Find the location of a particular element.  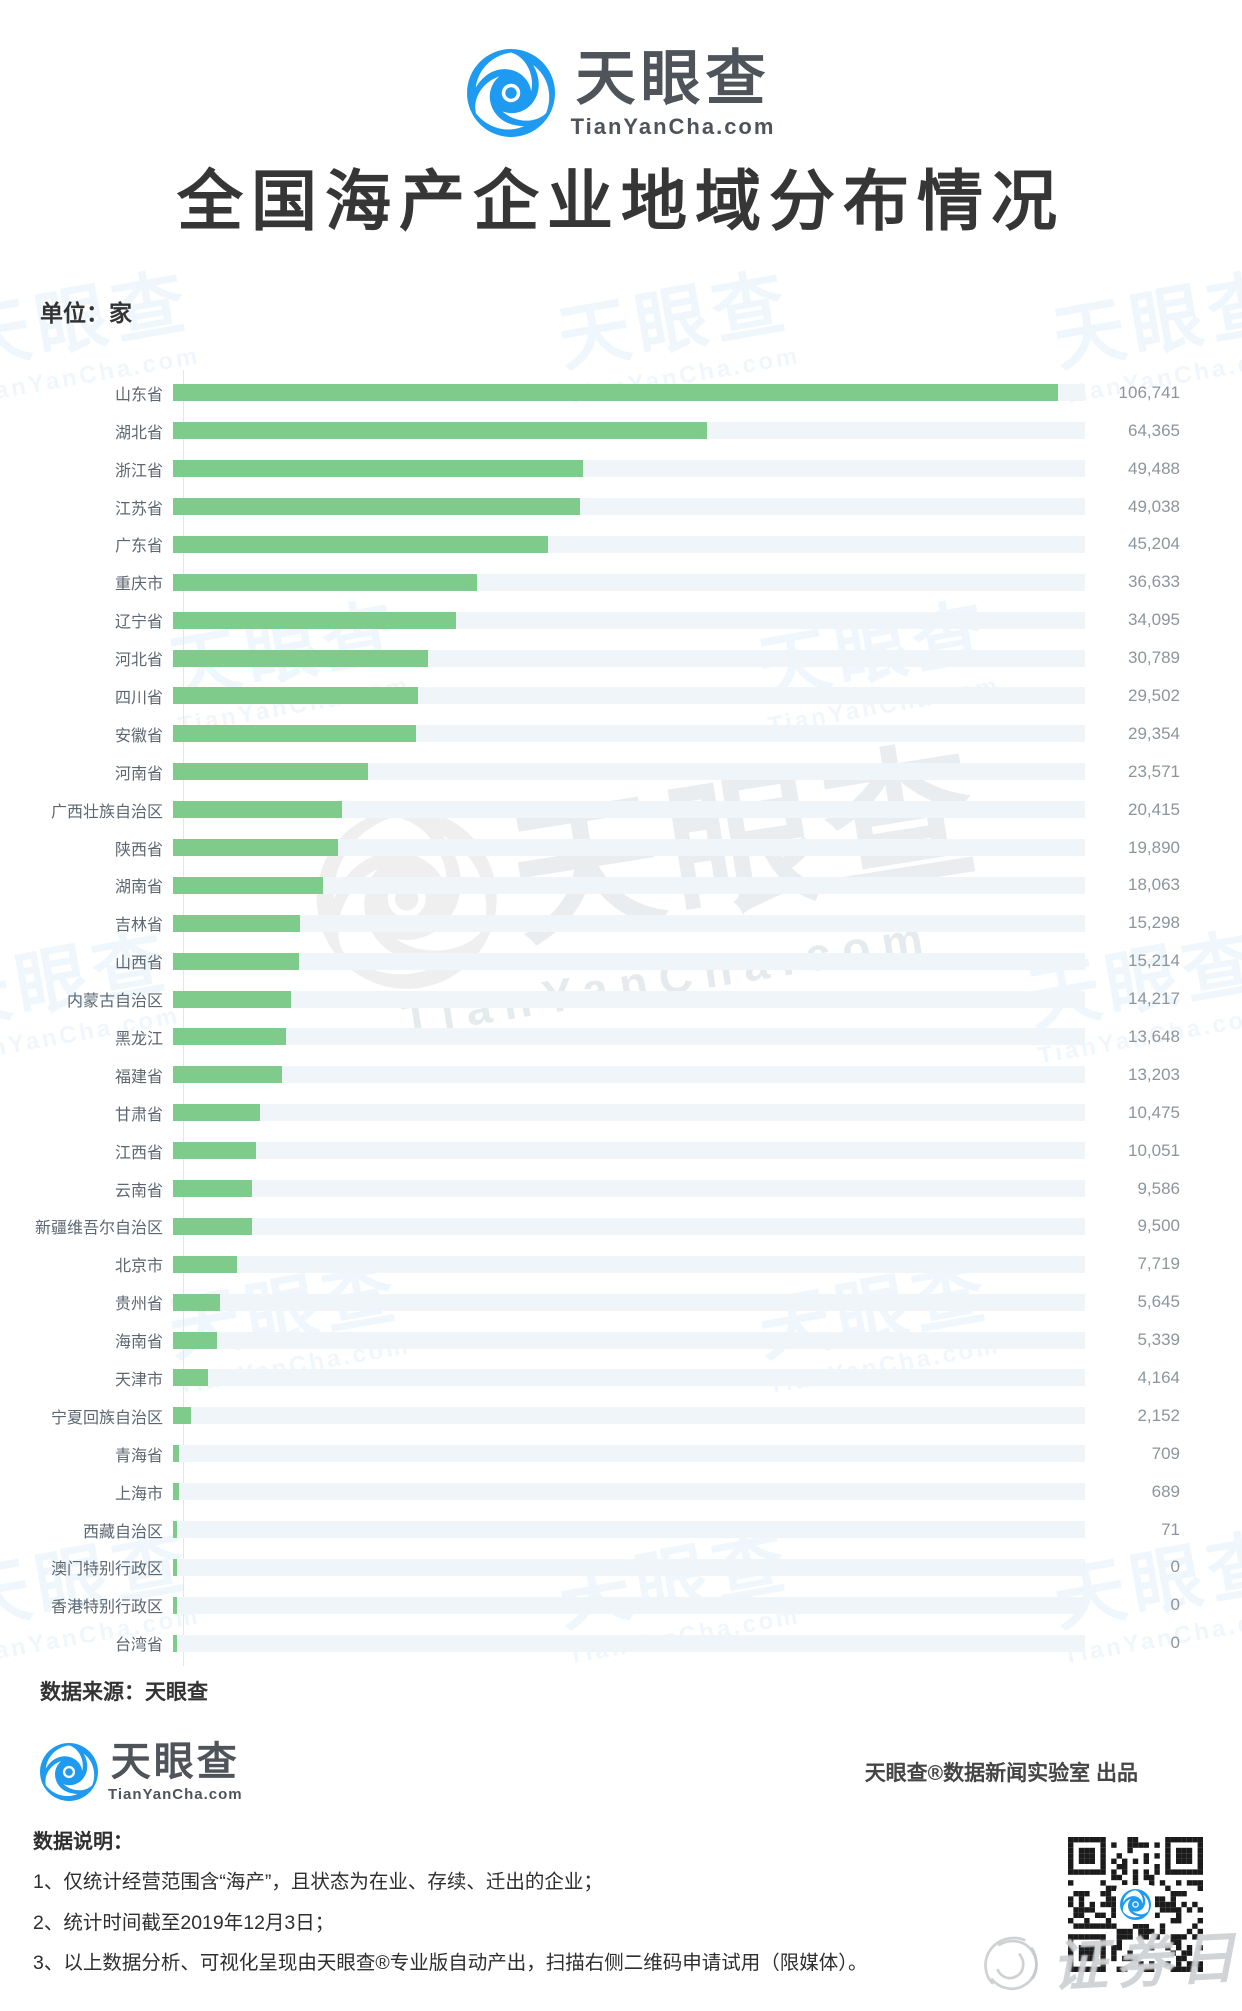

row-label: 四川省 is located at coordinates (138, 698).